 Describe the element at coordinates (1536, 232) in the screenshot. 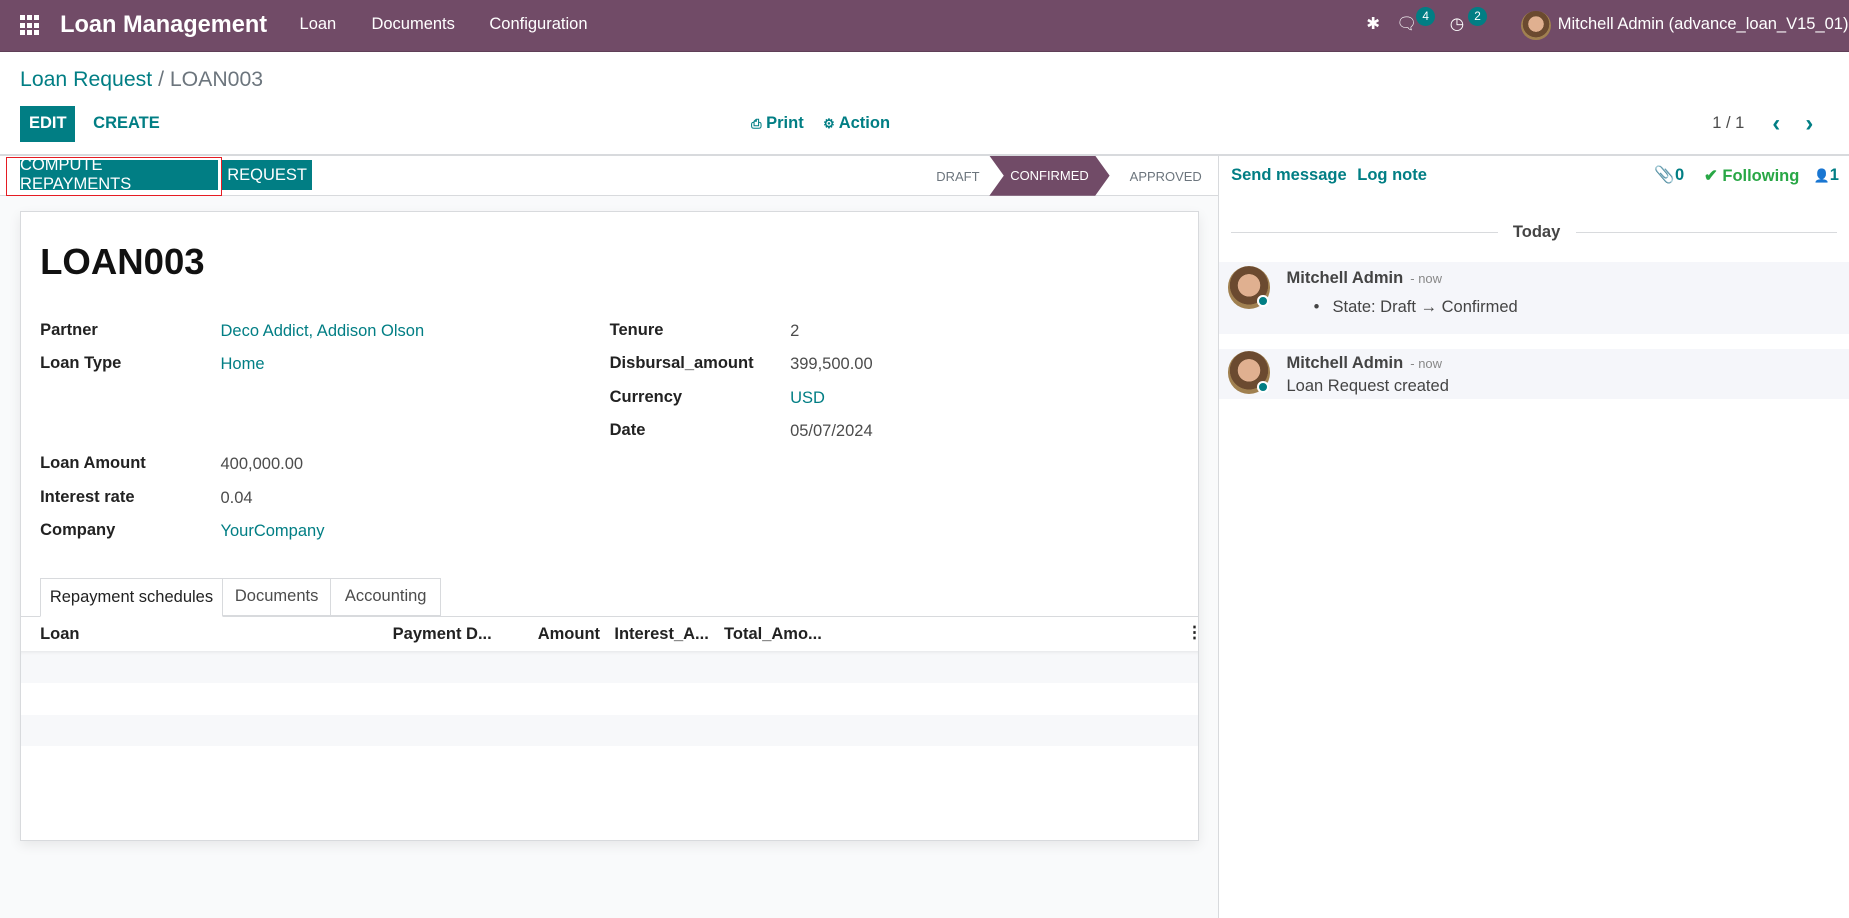

I see `date-separator: Today` at that location.